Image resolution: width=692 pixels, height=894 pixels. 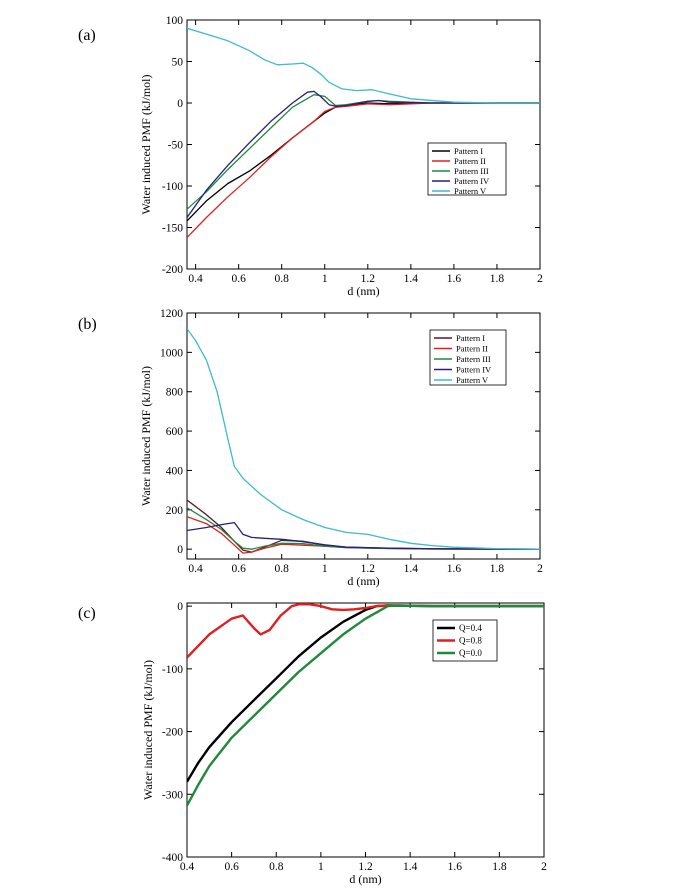 What do you see at coordinates (470, 641) in the screenshot?
I see `legend-entry: Q=0.8` at bounding box center [470, 641].